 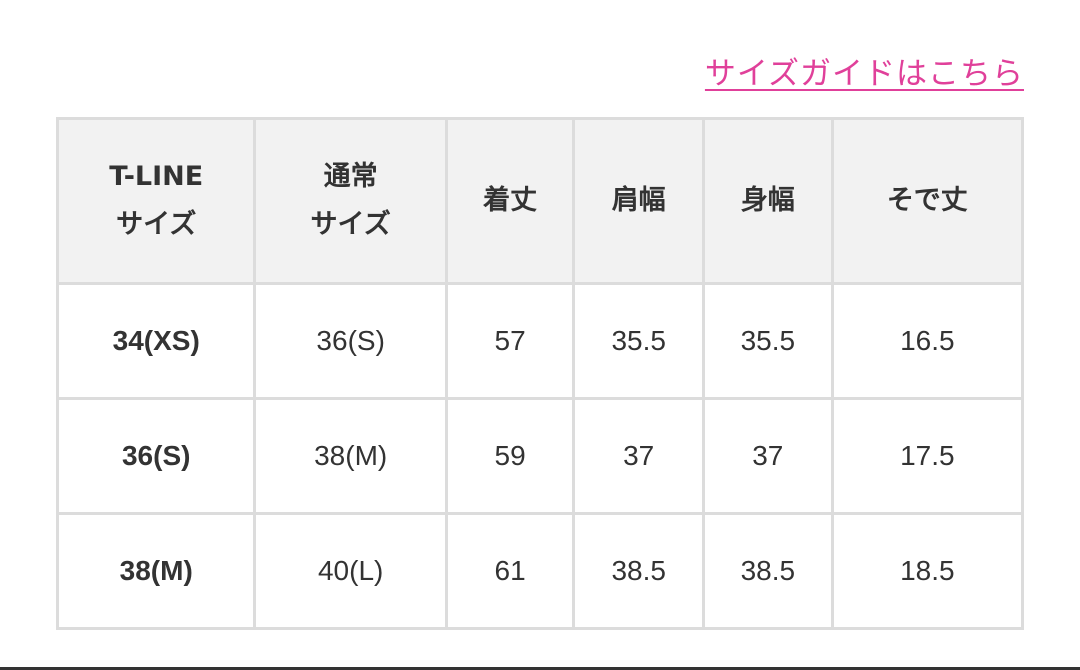 What do you see at coordinates (350, 571) in the screenshot?
I see `table-cell: 40(L)` at bounding box center [350, 571].